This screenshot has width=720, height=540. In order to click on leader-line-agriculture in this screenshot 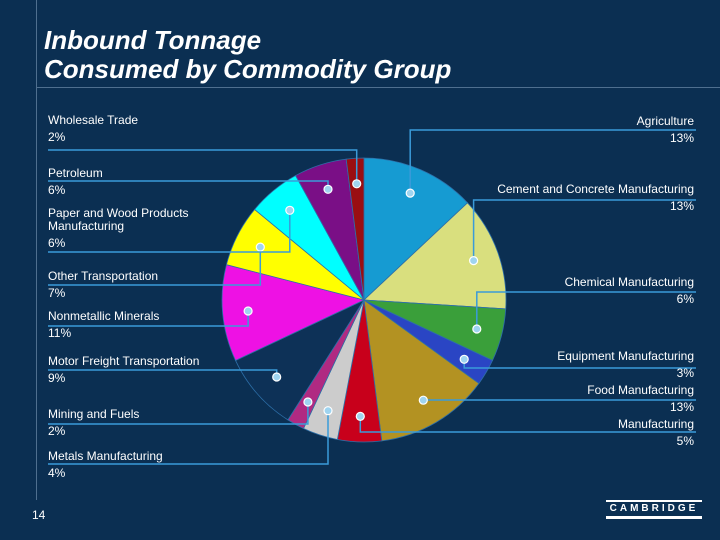, I will do `click(552, 161)`.